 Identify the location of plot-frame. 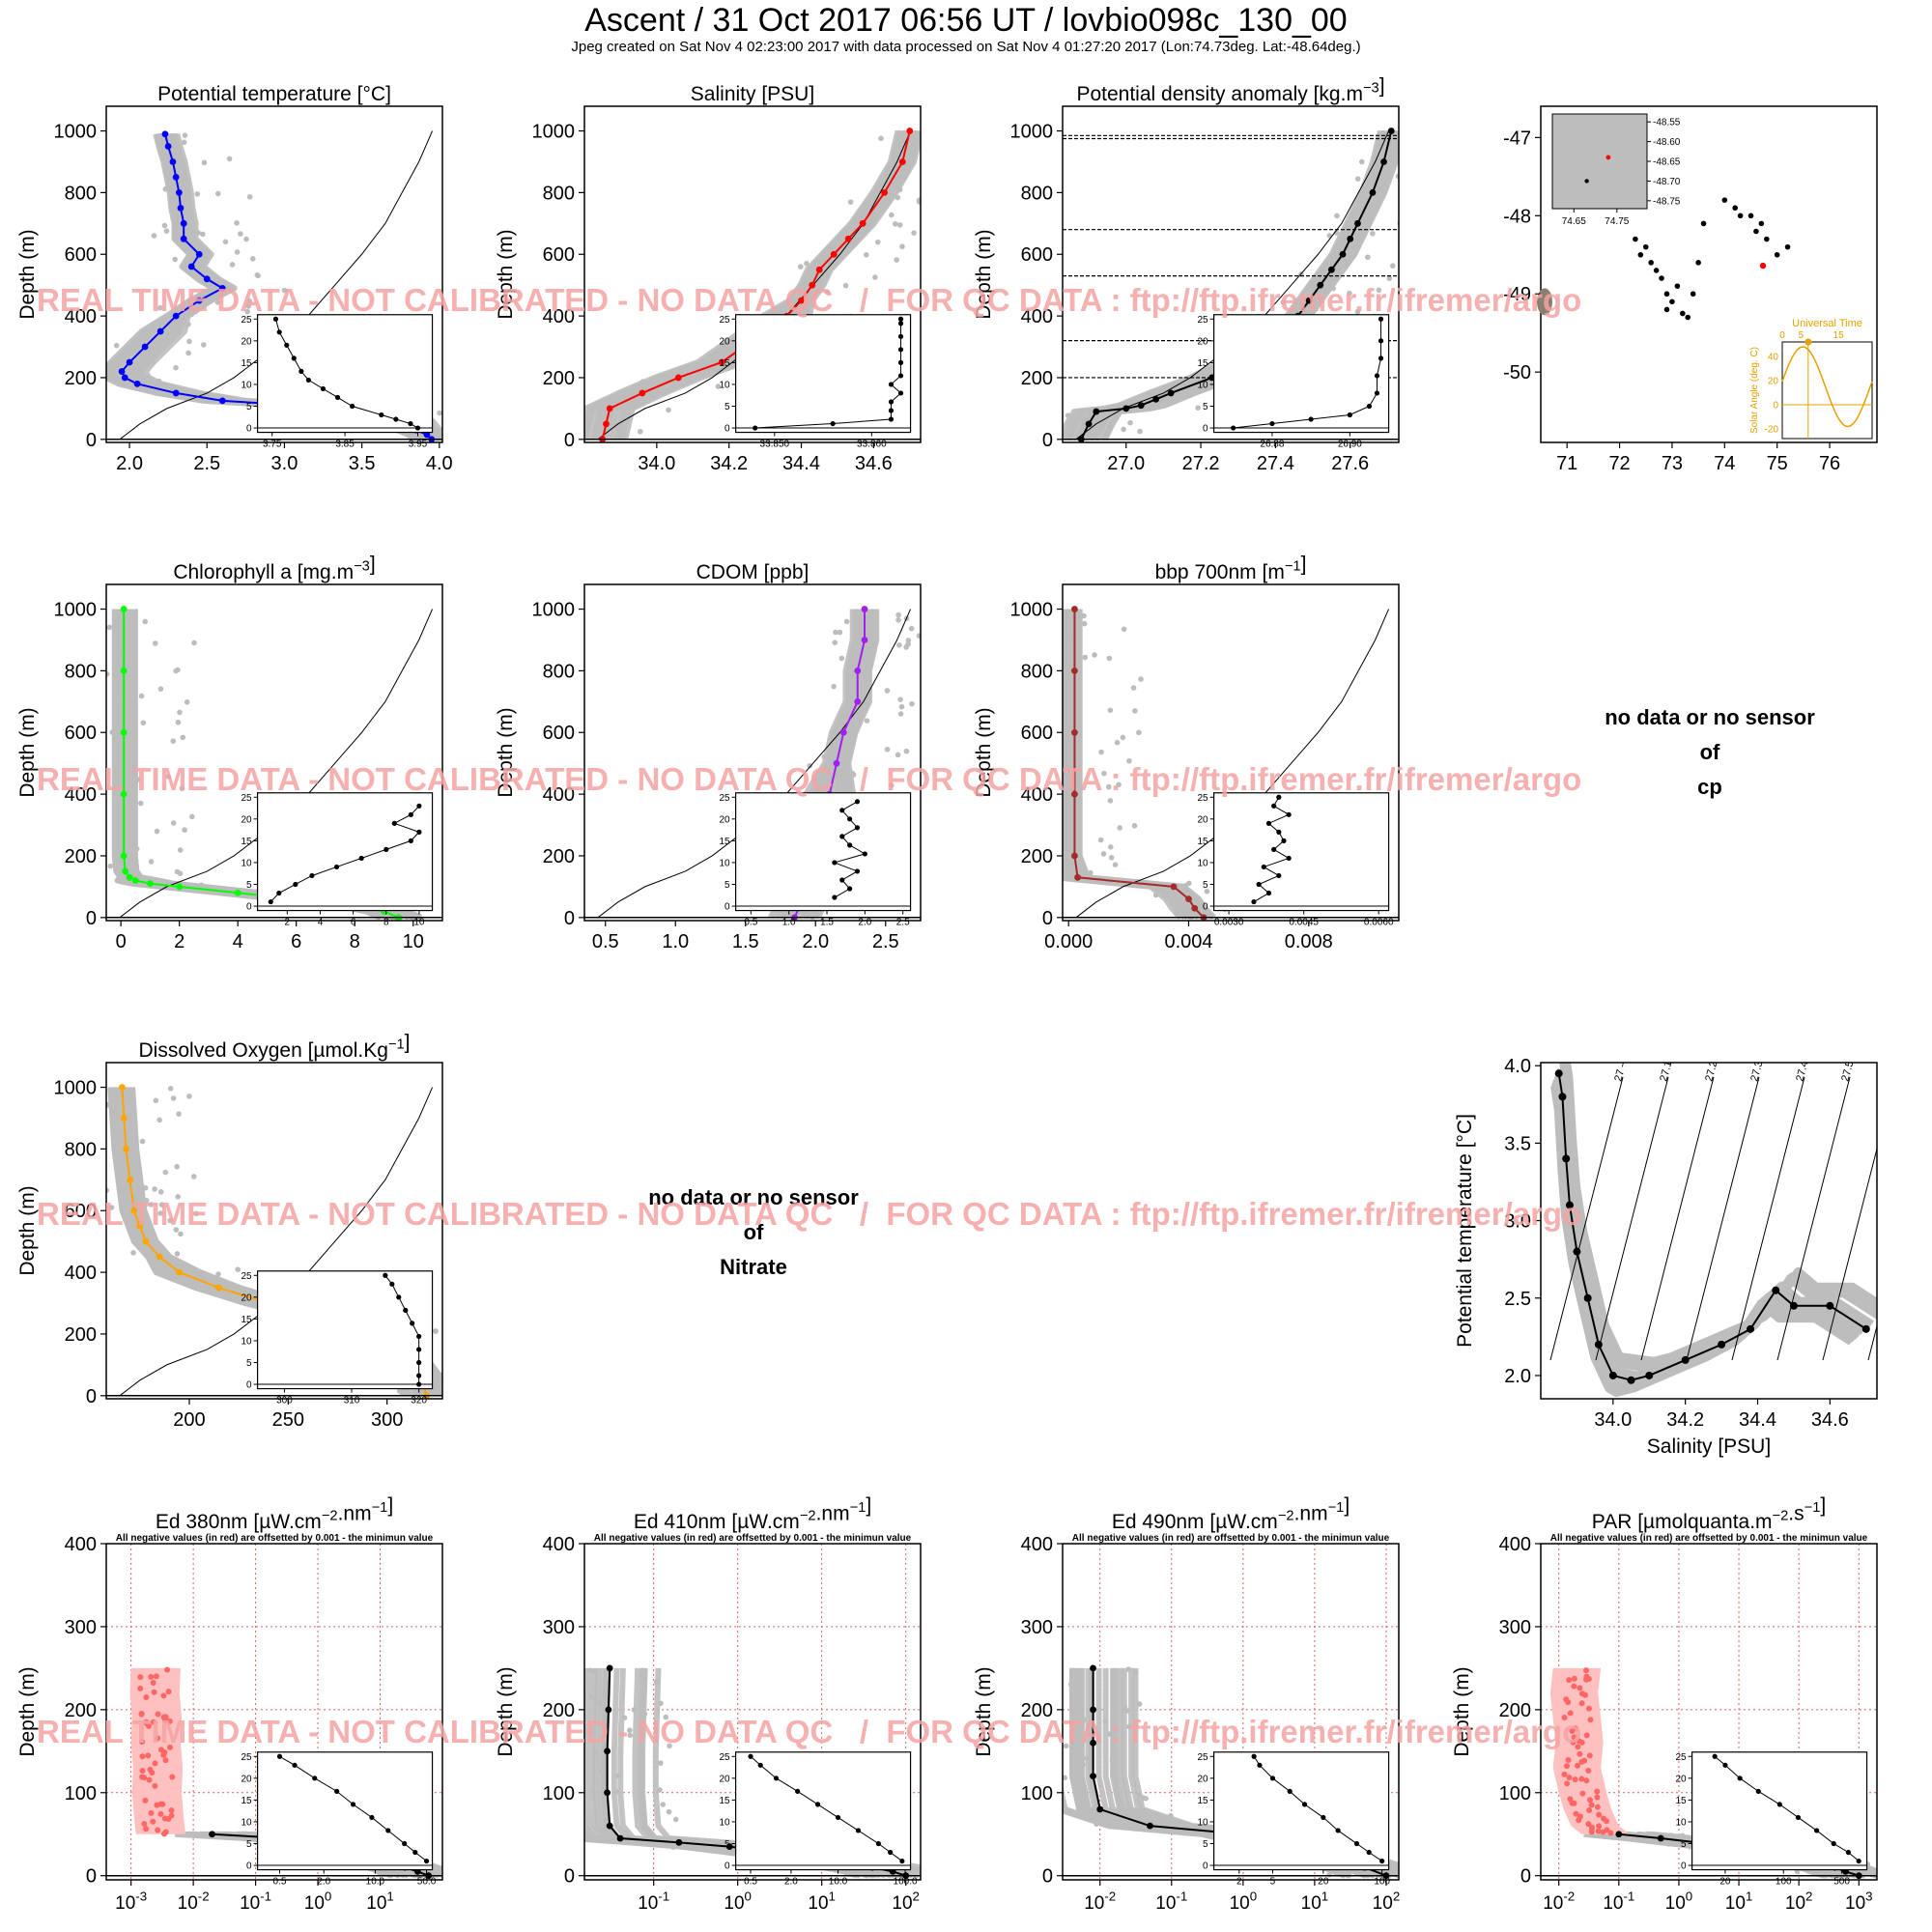
(1231, 1712).